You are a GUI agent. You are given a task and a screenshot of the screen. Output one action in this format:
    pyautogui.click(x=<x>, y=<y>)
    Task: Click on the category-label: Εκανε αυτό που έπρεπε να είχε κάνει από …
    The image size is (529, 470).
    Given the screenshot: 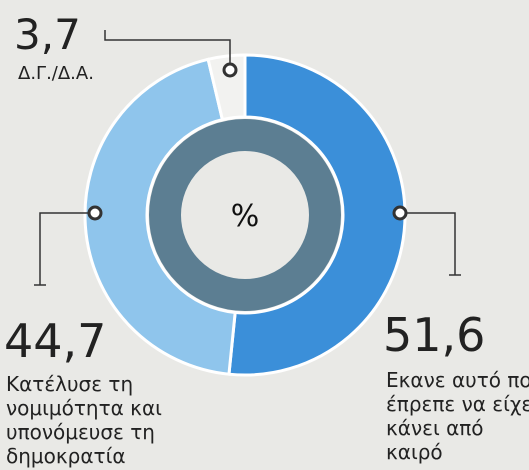 What is the action you would take?
    pyautogui.click(x=457, y=416)
    